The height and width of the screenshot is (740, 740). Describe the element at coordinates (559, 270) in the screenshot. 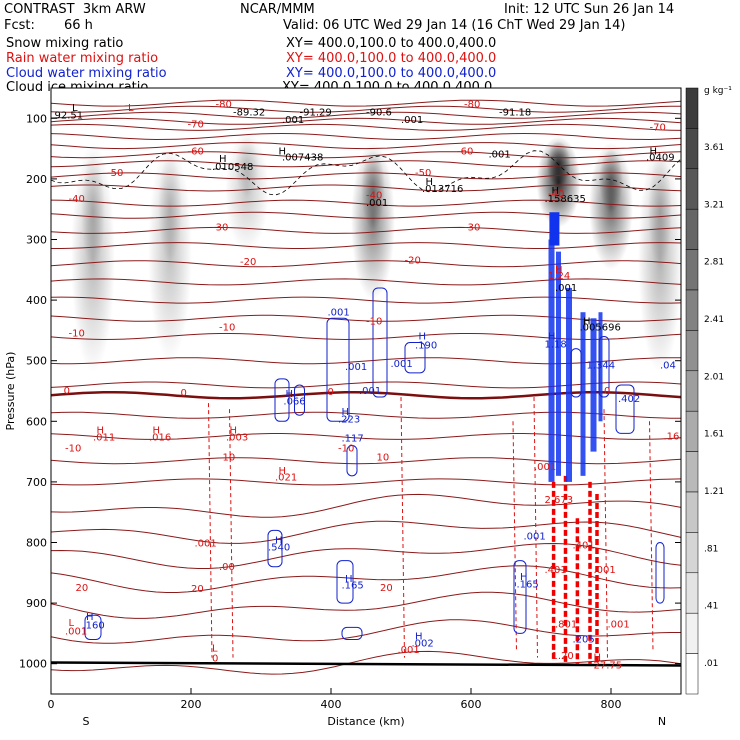

I see `contour-label-40: H` at that location.